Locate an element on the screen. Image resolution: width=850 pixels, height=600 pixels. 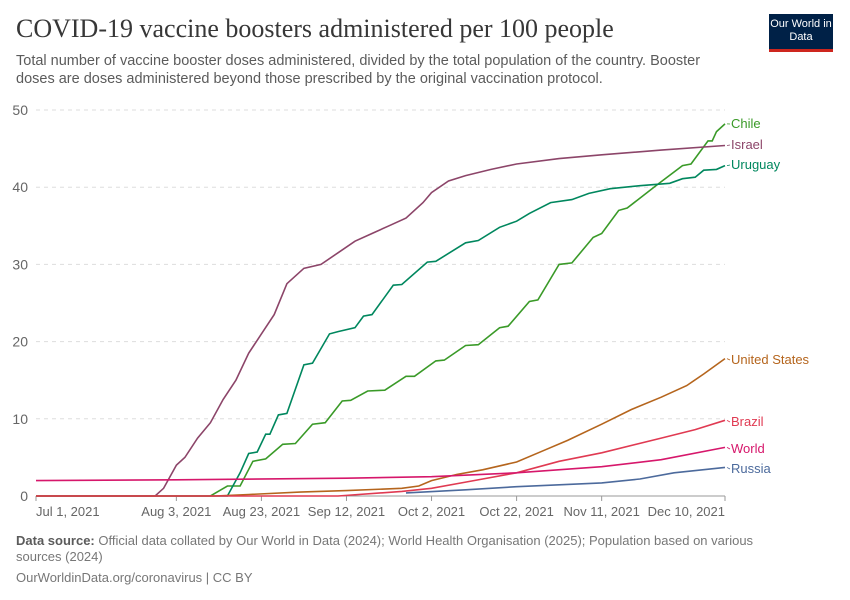
series-label: Chile is located at coordinates (746, 123).